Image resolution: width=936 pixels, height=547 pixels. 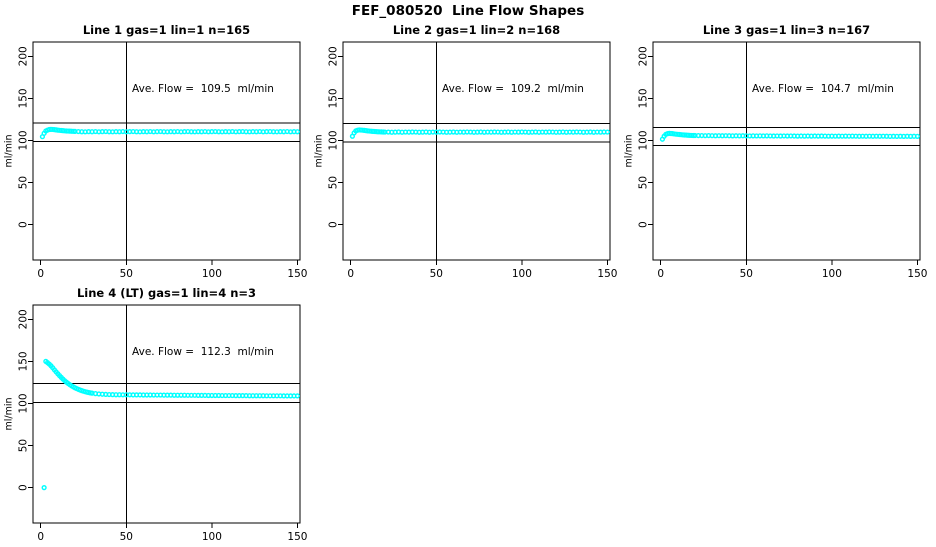 What do you see at coordinates (476, 30) in the screenshot?
I see `panel-title: Line 2 gas=1 lin=2 n=168` at bounding box center [476, 30].